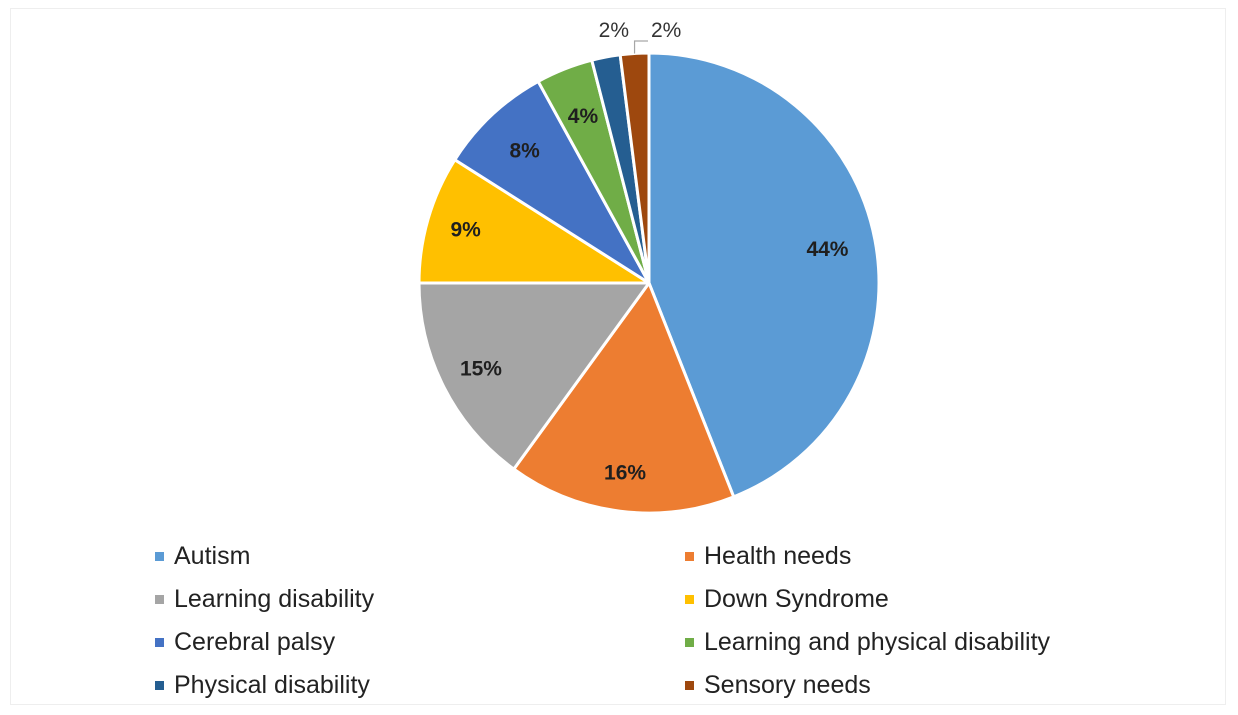  I want to click on data-label-cerebral-palsy: 8%, so click(524, 151).